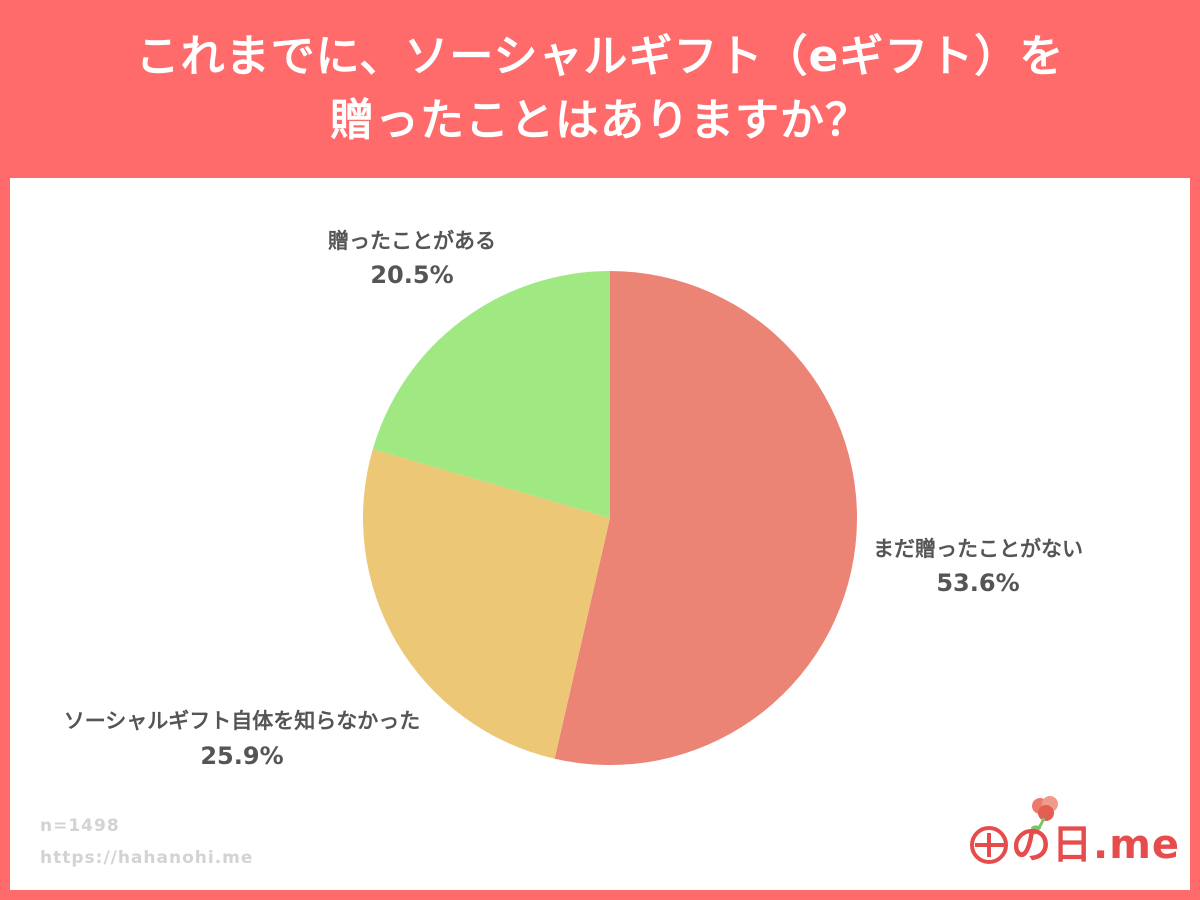  What do you see at coordinates (978, 549) in the screenshot?
I see `slice-label-name: まだ贈ったことがない` at bounding box center [978, 549].